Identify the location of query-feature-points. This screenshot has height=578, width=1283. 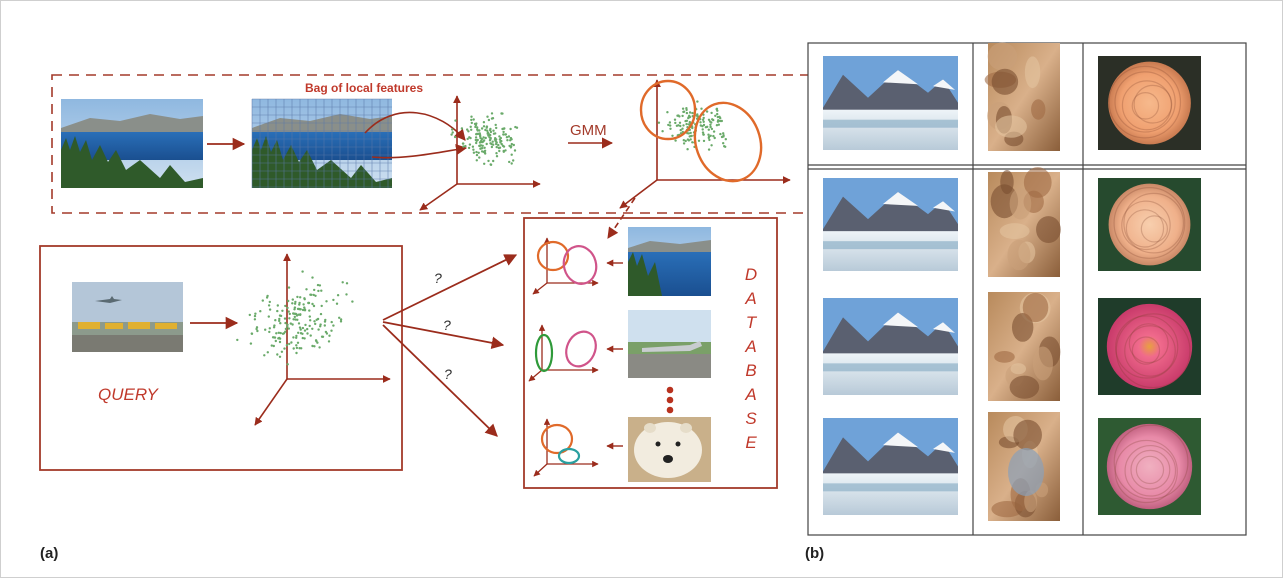
(295, 318).